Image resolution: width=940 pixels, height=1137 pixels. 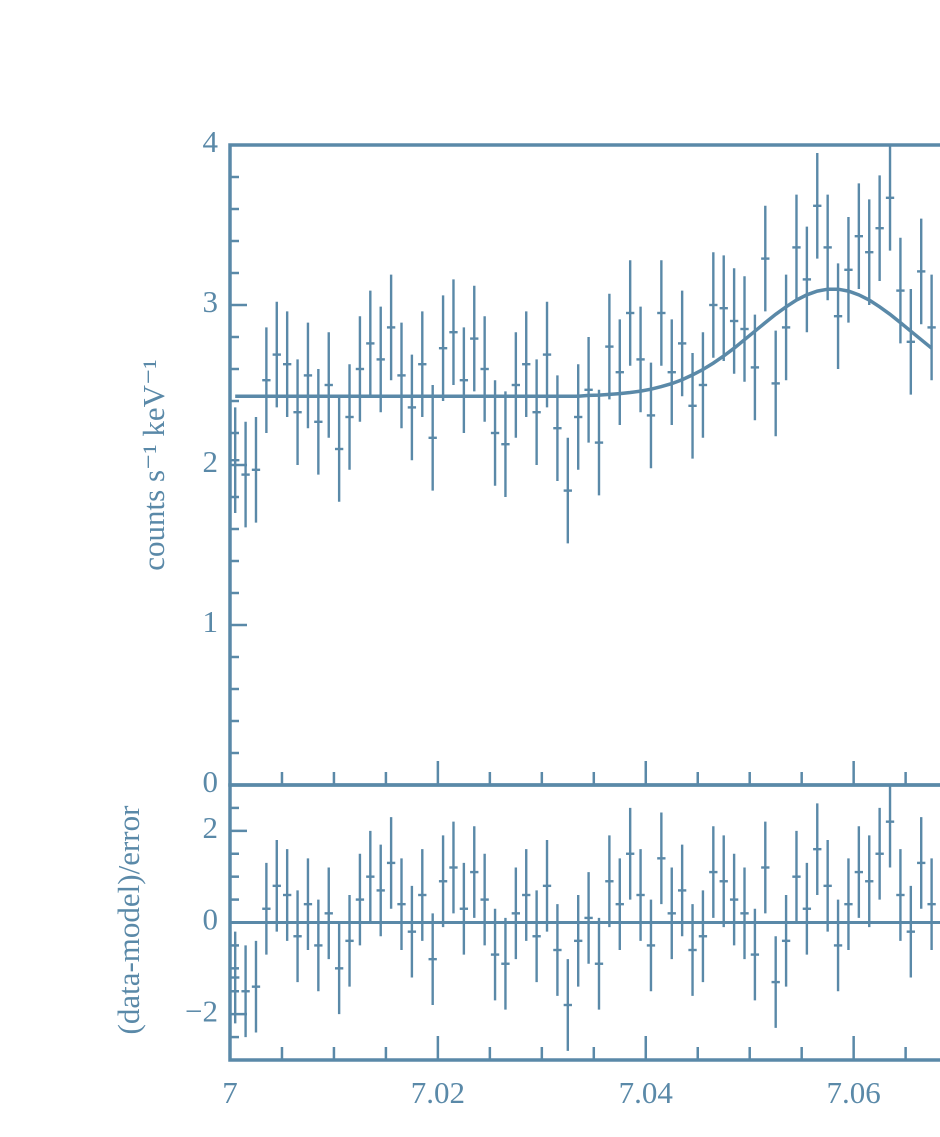 I want to click on x-tick-label: 7.04, so click(x=646, y=1092).